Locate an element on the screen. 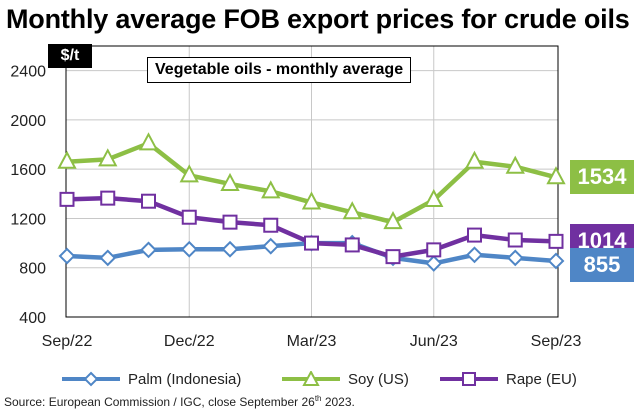 Image resolution: width=640 pixels, height=413 pixels. legend-label-rape: Rape (EU) is located at coordinates (541, 379).